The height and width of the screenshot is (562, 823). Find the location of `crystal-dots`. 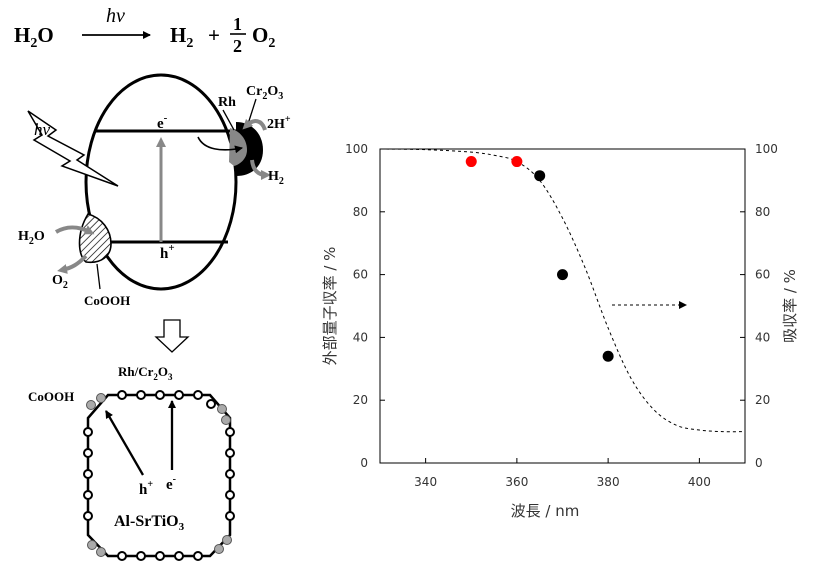

crystal-dots is located at coordinates (159, 475).